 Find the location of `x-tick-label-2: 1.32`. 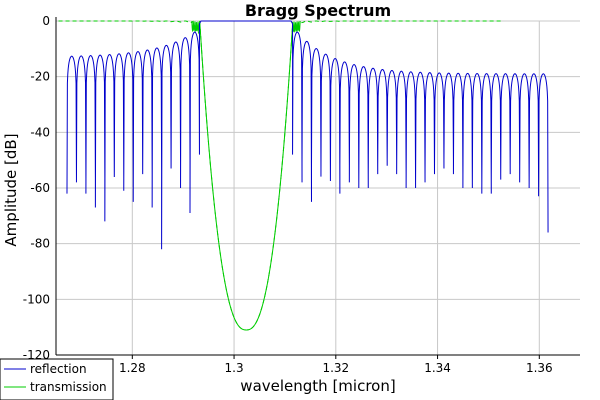

x-tick-label-2: 1.32 is located at coordinates (335, 368).